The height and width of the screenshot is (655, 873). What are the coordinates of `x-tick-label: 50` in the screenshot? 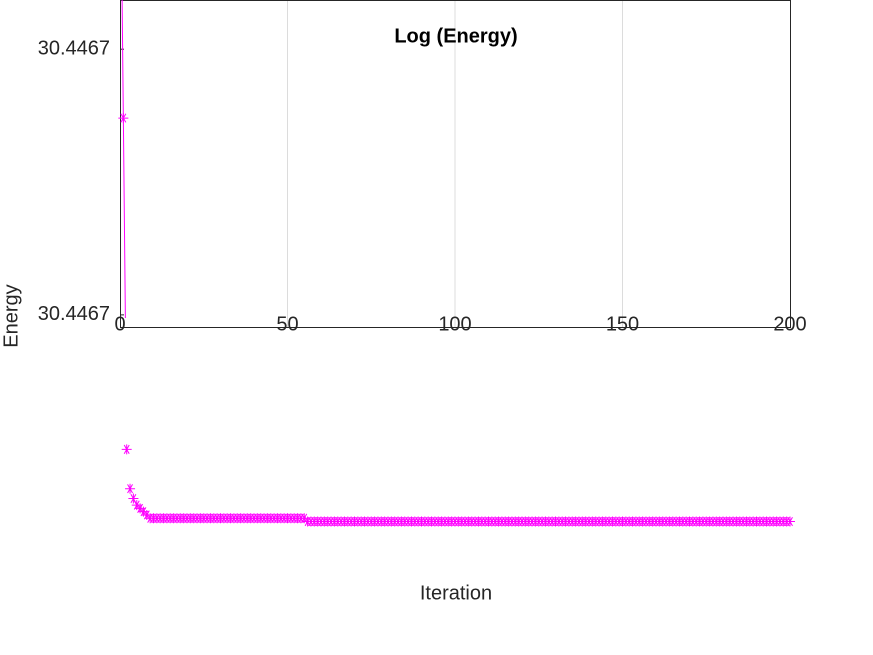 It's located at (287, 324).